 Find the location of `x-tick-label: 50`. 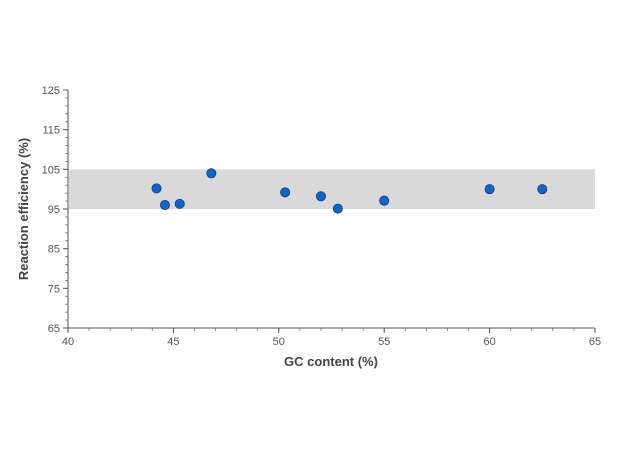

x-tick-label: 50 is located at coordinates (279, 342).